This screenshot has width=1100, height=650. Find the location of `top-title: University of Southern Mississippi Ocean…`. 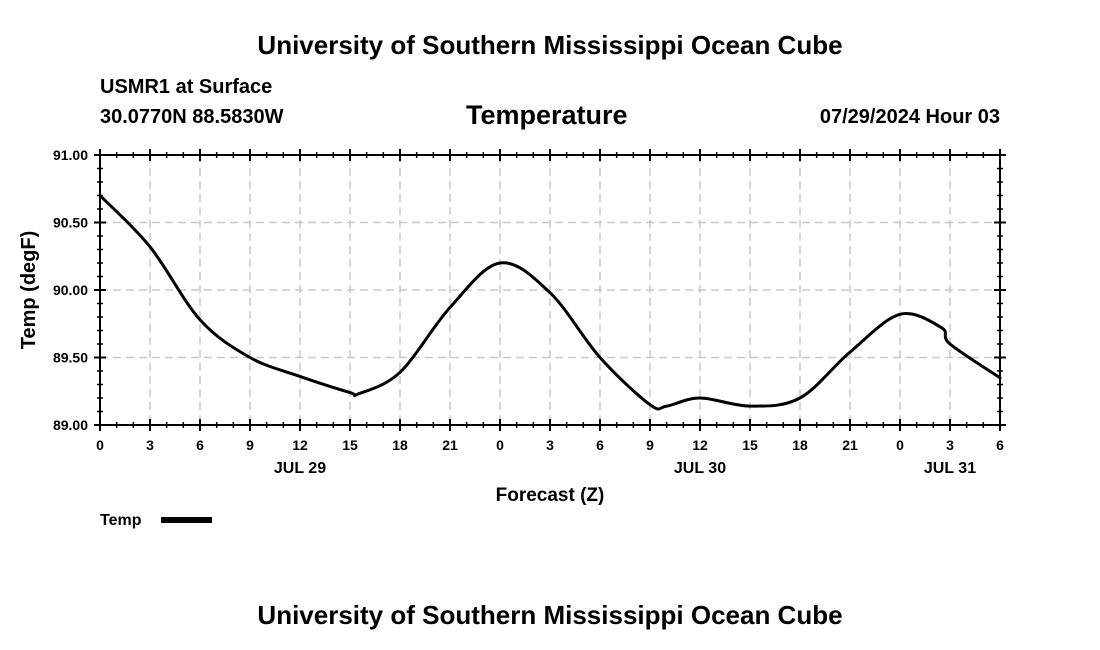

top-title: University of Southern Mississippi Ocean… is located at coordinates (550, 45).